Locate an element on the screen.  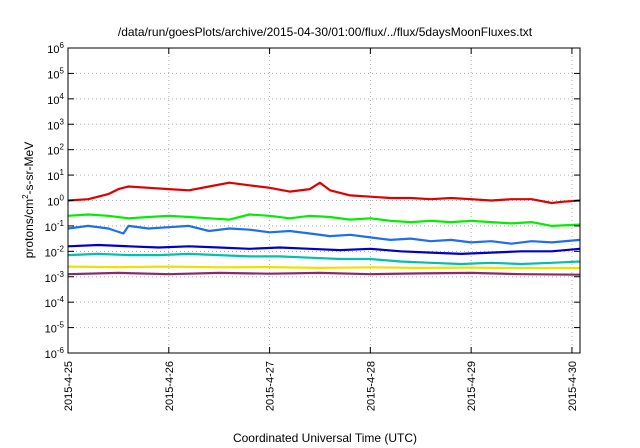
y-tick-exponent: 6 is located at coordinates (62, 45).